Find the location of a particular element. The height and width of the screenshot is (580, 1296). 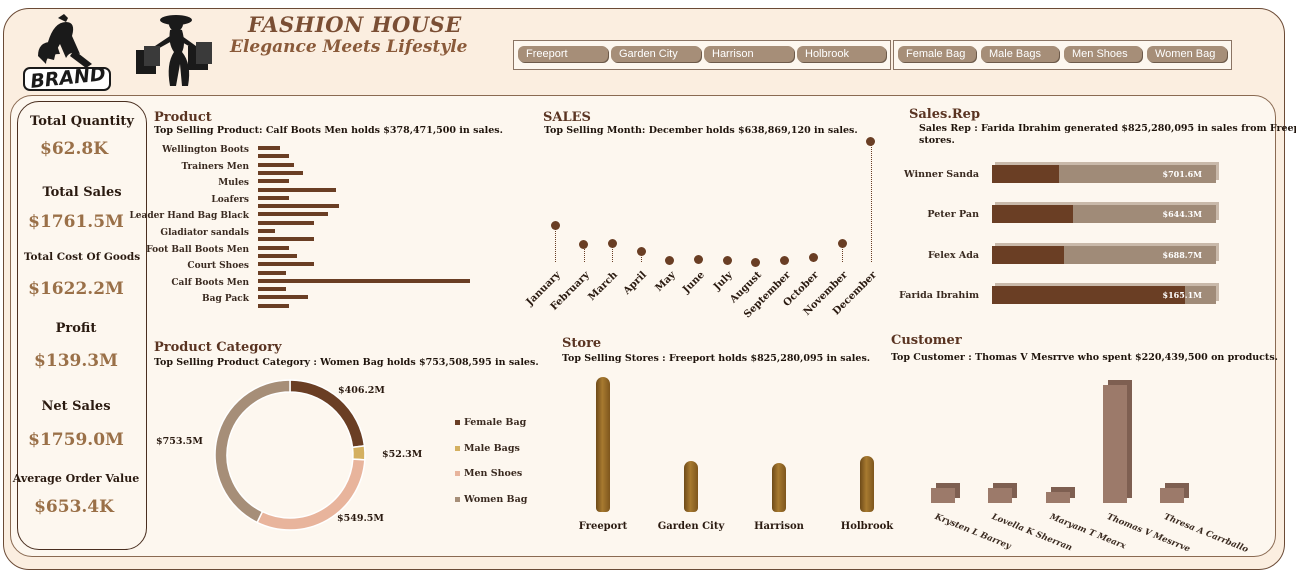

legend-label-men-shoes: Men Shoes is located at coordinates (493, 473).